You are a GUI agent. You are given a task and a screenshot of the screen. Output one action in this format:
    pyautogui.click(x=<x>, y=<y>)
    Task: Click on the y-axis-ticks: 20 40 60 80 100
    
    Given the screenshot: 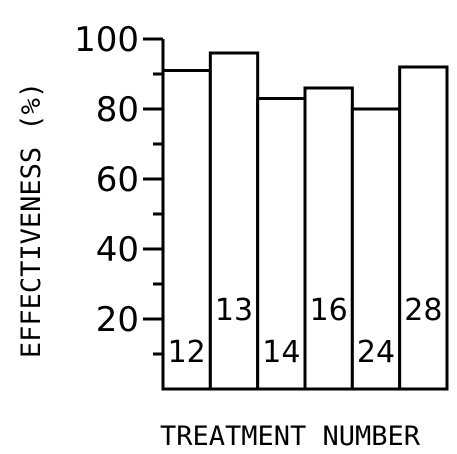 What is the action you would take?
    pyautogui.click(x=118, y=188)
    